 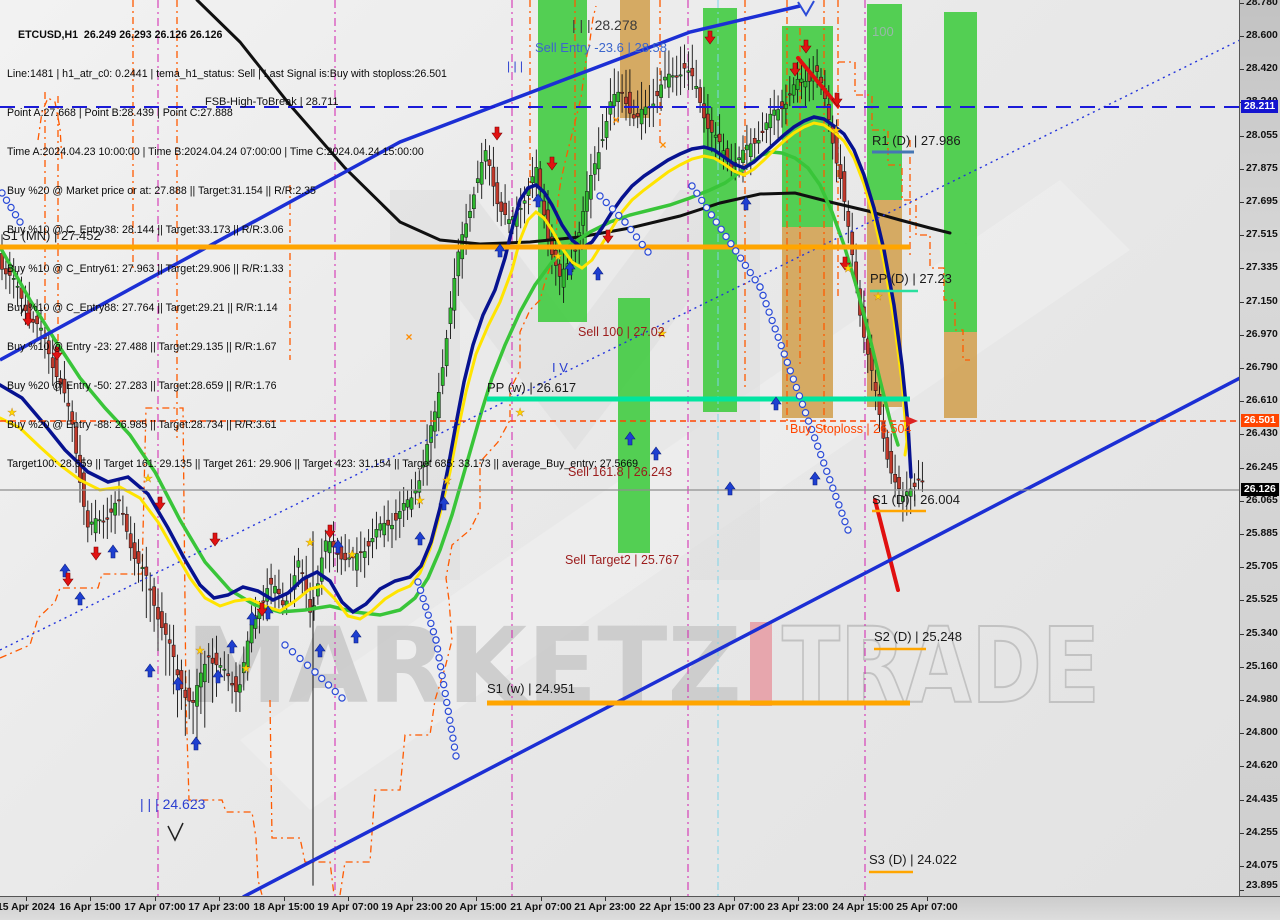 I want to click on price-label: 26.610, so click(x=1262, y=400).